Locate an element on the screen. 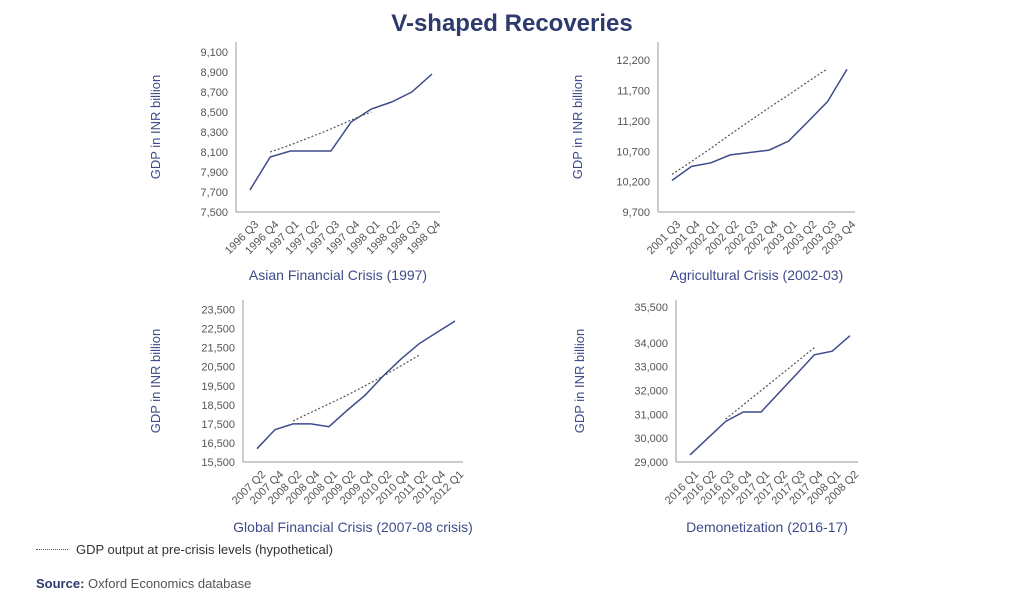 Image resolution: width=1024 pixels, height=609 pixels. source-text: Oxford Economics database is located at coordinates (170, 583).